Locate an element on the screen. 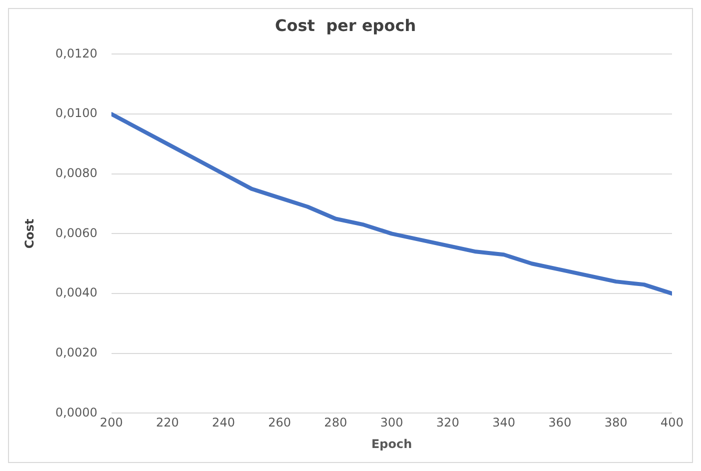 Image resolution: width=701 pixels, height=471 pixels. x-tick-label: 380 is located at coordinates (616, 423).